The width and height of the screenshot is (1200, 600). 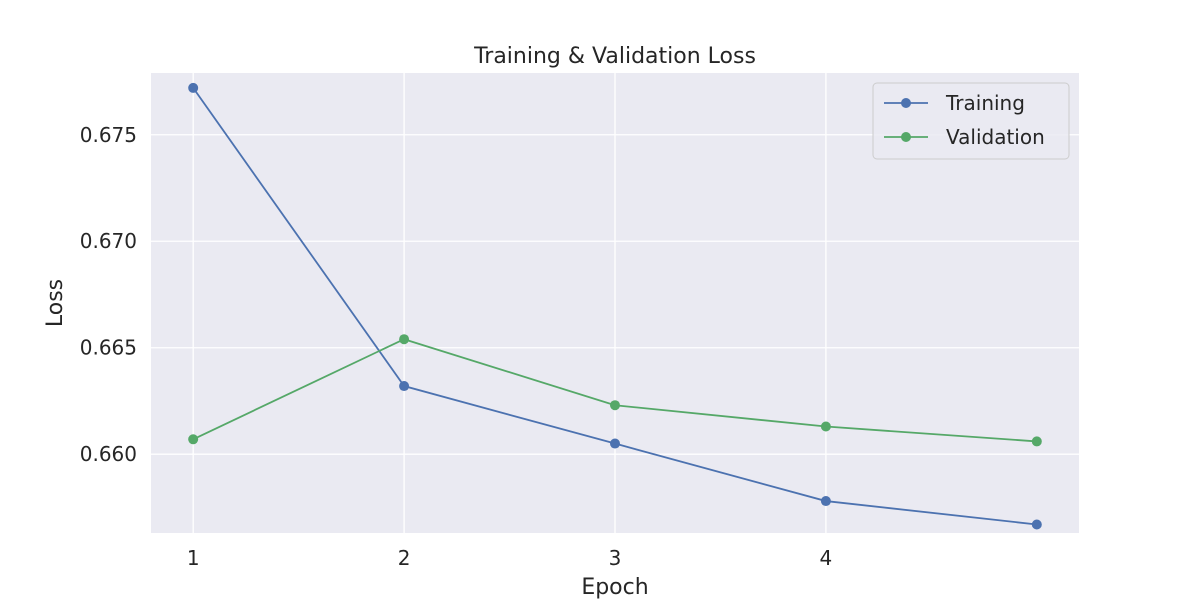 What do you see at coordinates (906, 103) in the screenshot?
I see `legend-marker-training` at bounding box center [906, 103].